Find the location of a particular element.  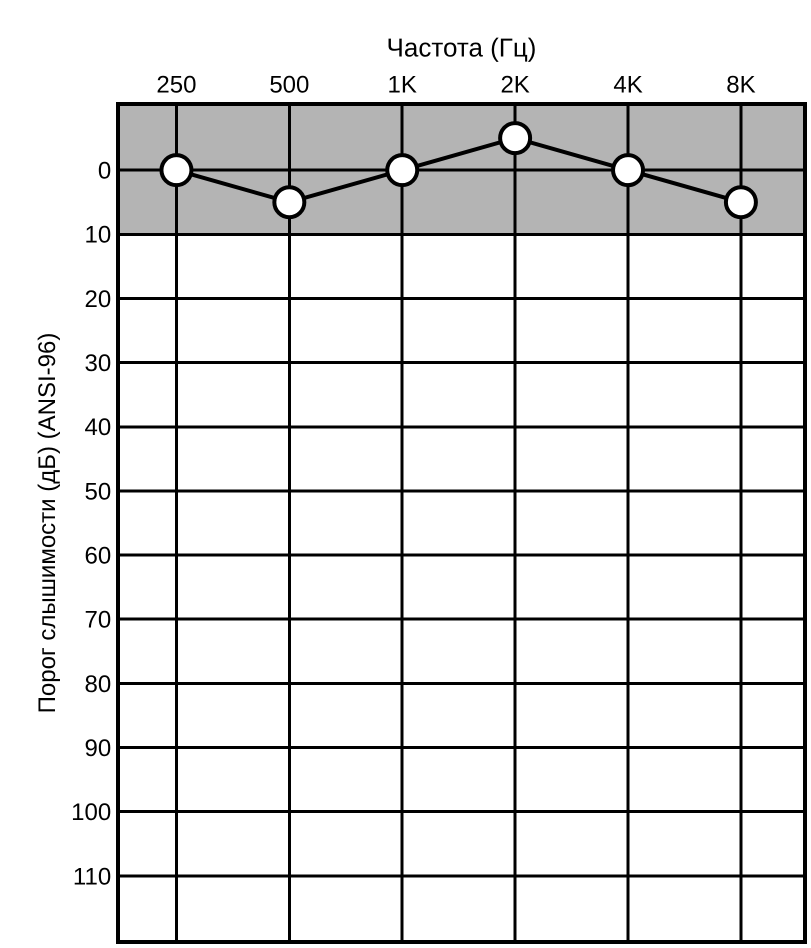

y-tick-label: 40 is located at coordinates (98, 428).